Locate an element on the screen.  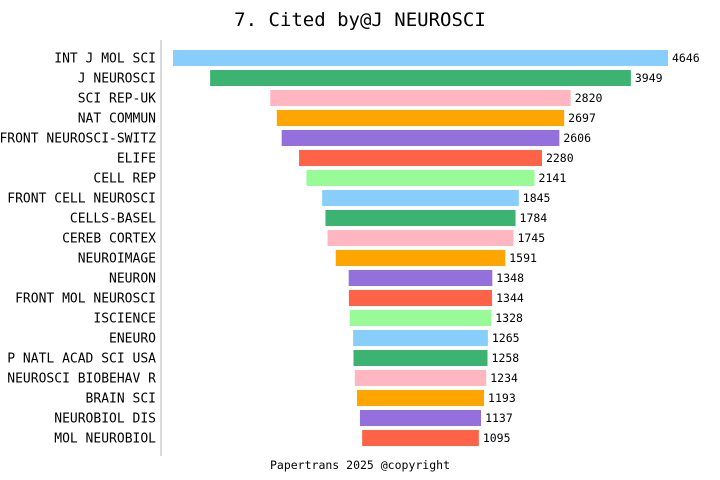
value-label: 4646 is located at coordinates (686, 58).